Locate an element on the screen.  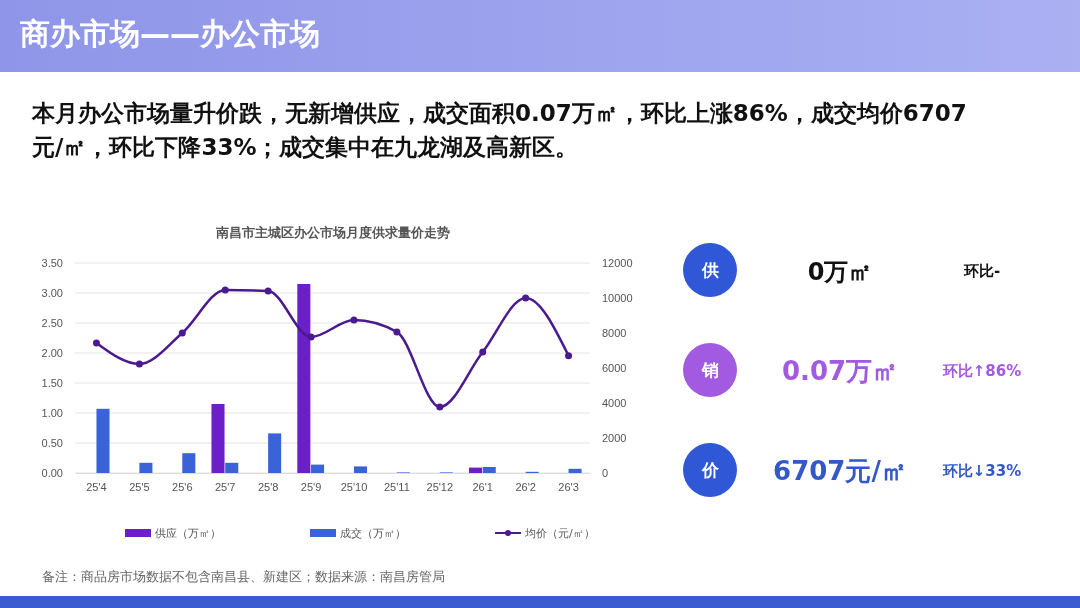
legend-label: 均价（元/㎡） is located at coordinates (559, 533).